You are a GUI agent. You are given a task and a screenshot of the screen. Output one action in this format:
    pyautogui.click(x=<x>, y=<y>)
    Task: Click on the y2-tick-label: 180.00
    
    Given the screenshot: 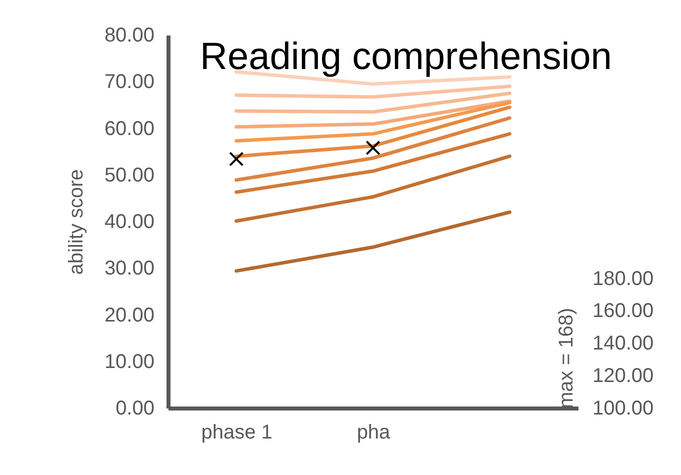 What is the action you would take?
    pyautogui.click(x=623, y=279)
    